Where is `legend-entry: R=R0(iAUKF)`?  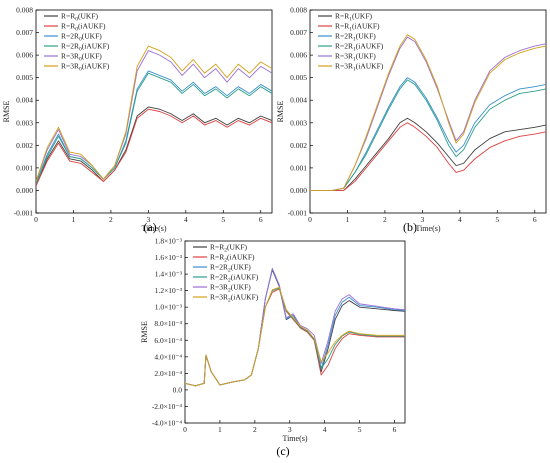 legend-entry: R=R0(iAUKF) is located at coordinates (83, 27).